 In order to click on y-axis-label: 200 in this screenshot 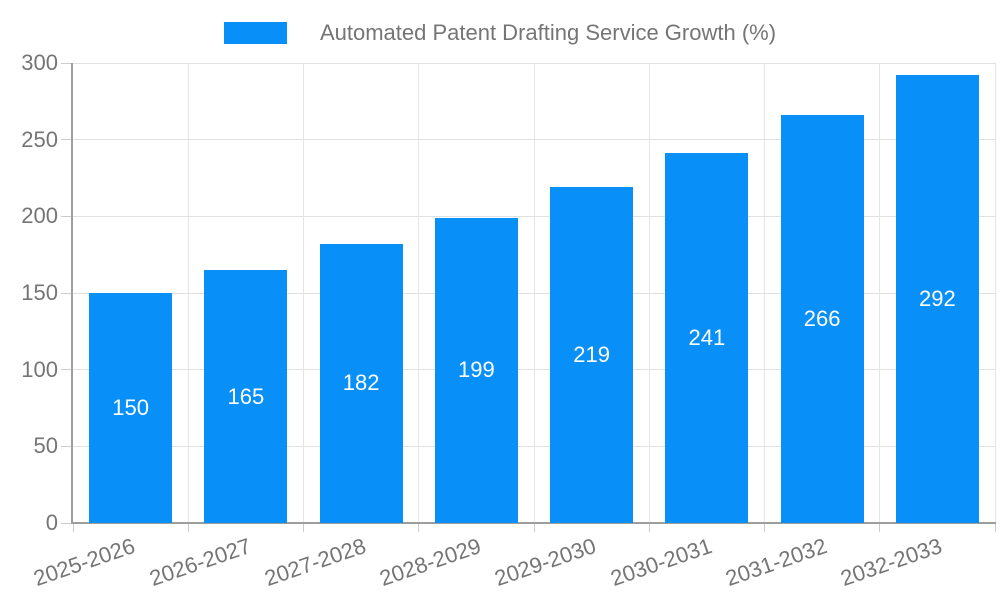, I will do `click(39, 216)`.